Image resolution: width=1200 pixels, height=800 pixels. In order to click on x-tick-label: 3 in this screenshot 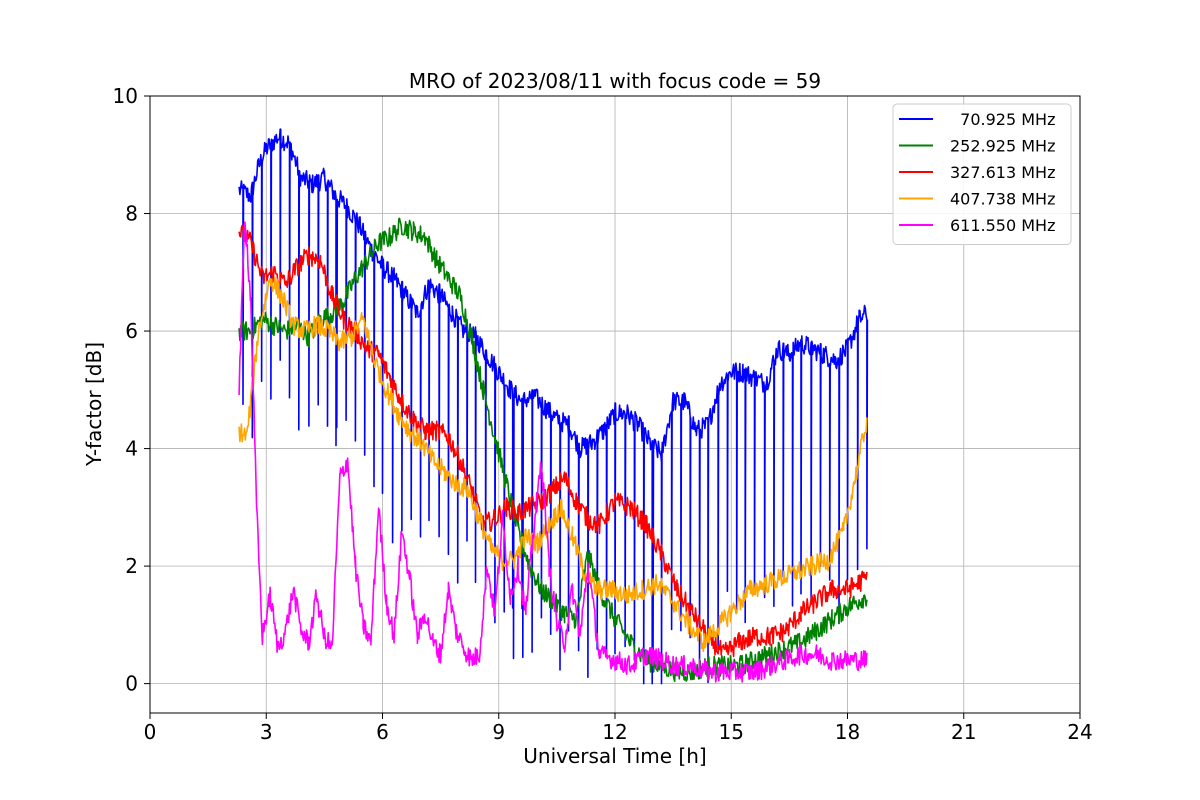, I will do `click(266, 732)`.